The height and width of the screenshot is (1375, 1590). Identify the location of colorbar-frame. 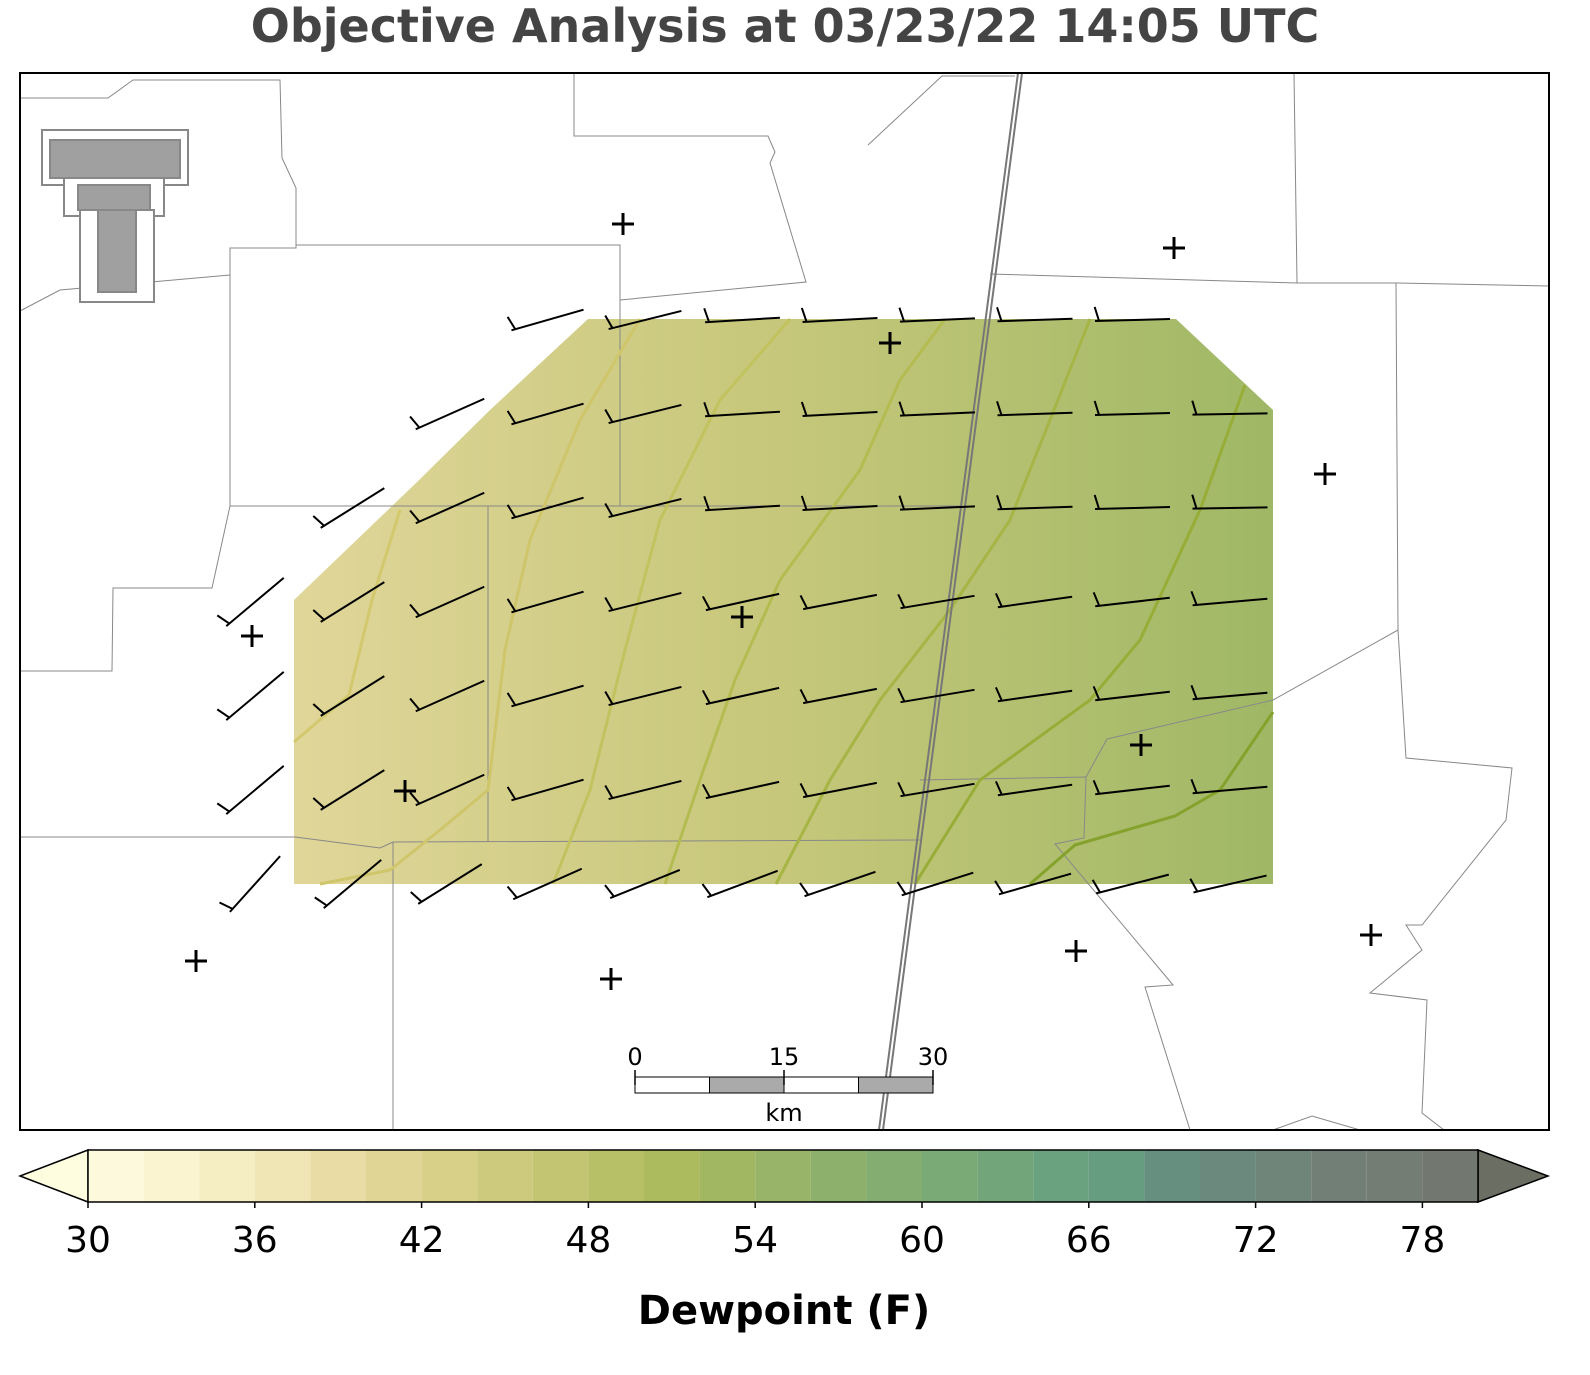
(783, 1176).